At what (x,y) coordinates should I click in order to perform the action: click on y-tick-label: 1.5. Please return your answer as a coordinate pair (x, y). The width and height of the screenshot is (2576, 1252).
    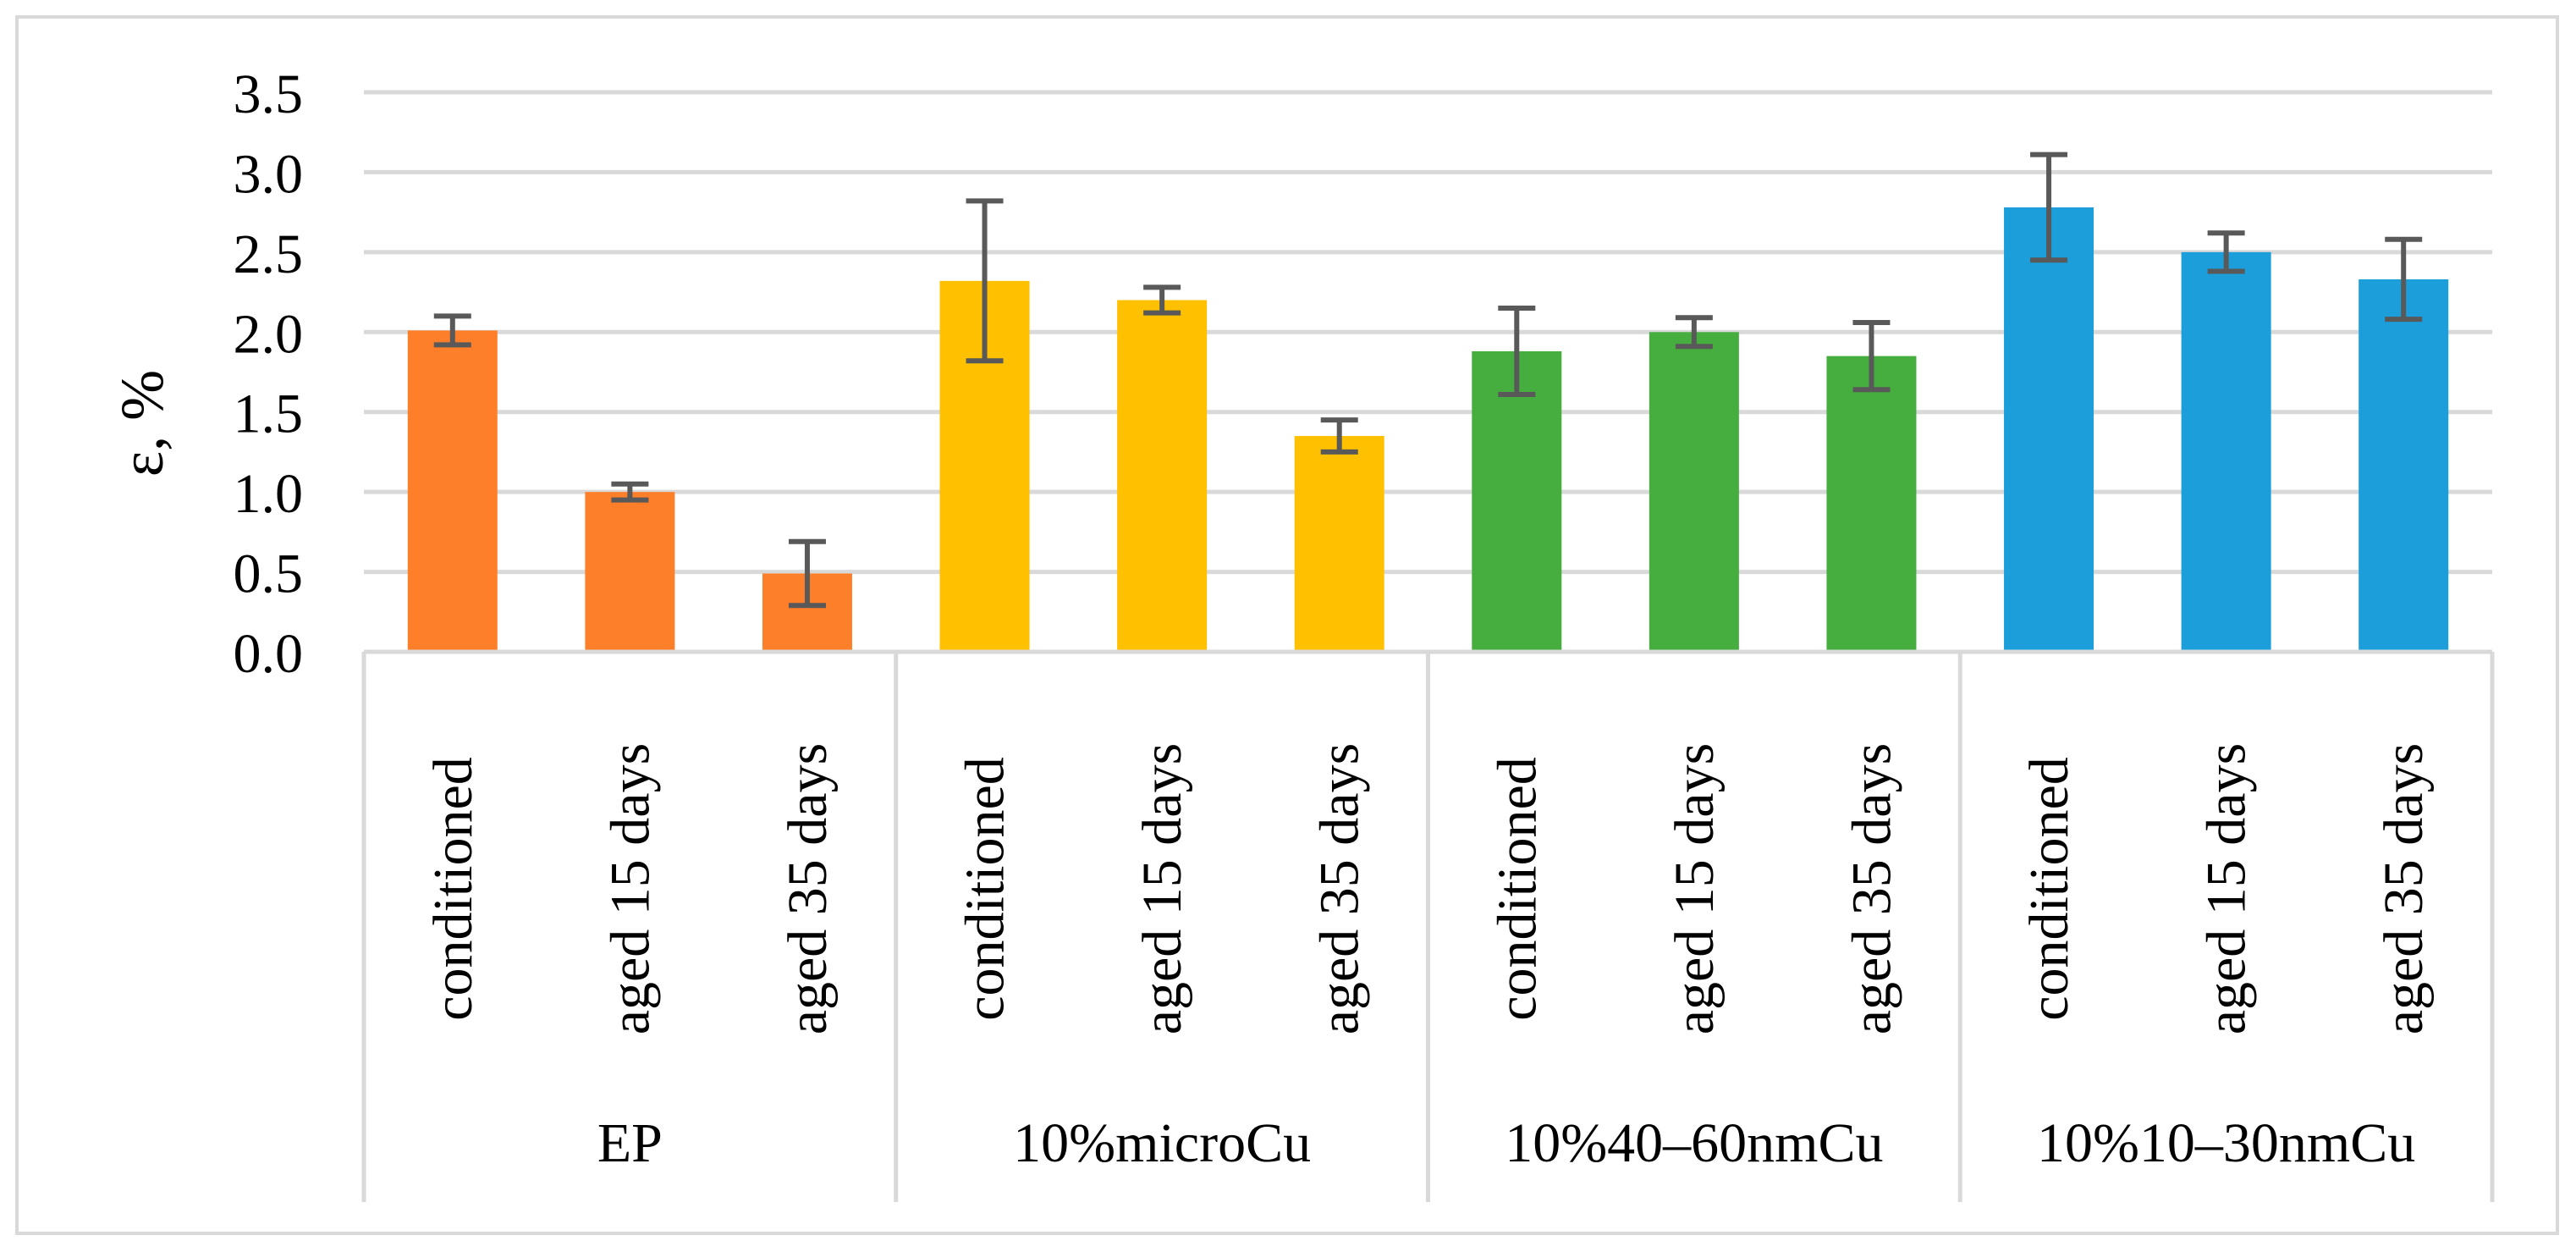
    Looking at the image, I should click on (269, 414).